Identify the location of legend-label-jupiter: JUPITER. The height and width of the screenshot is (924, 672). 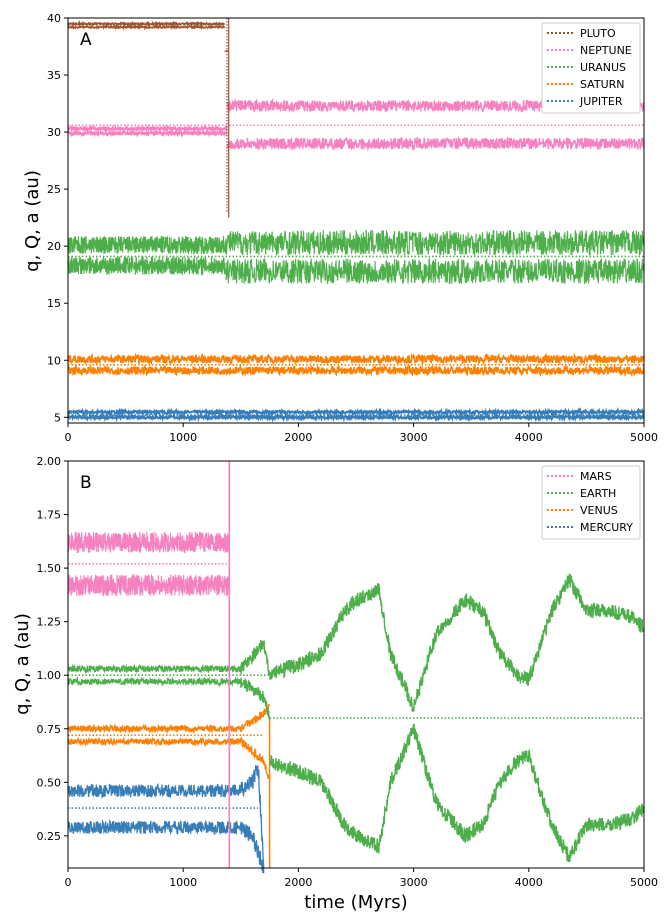
(601, 101).